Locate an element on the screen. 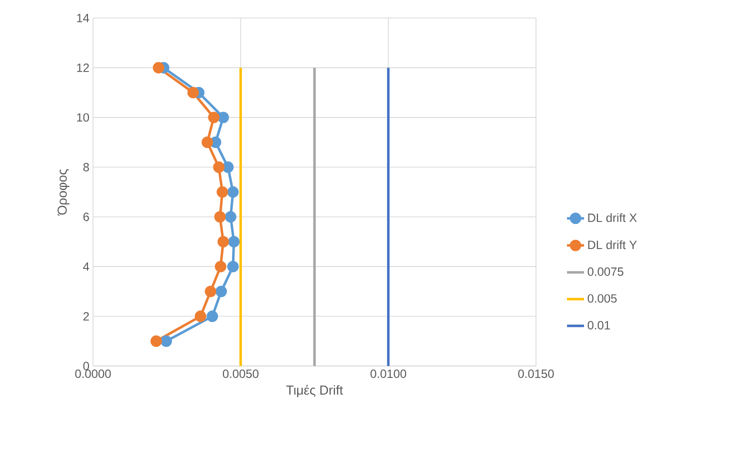  x-tick-label: 0.0150 is located at coordinates (536, 374).